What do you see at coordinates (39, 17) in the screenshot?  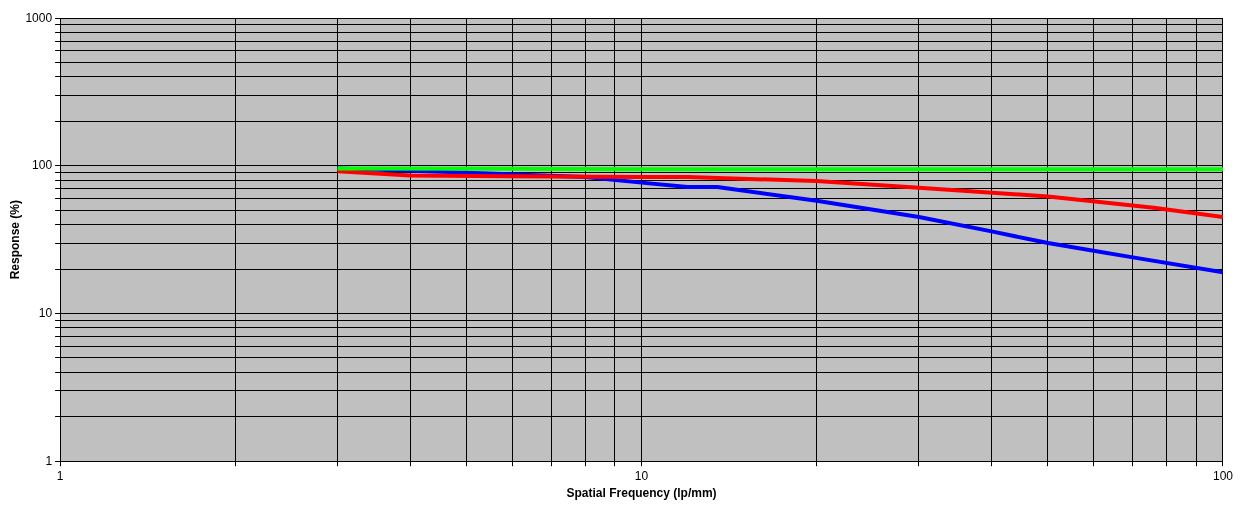 I see `y-tick-label: 1000` at bounding box center [39, 17].